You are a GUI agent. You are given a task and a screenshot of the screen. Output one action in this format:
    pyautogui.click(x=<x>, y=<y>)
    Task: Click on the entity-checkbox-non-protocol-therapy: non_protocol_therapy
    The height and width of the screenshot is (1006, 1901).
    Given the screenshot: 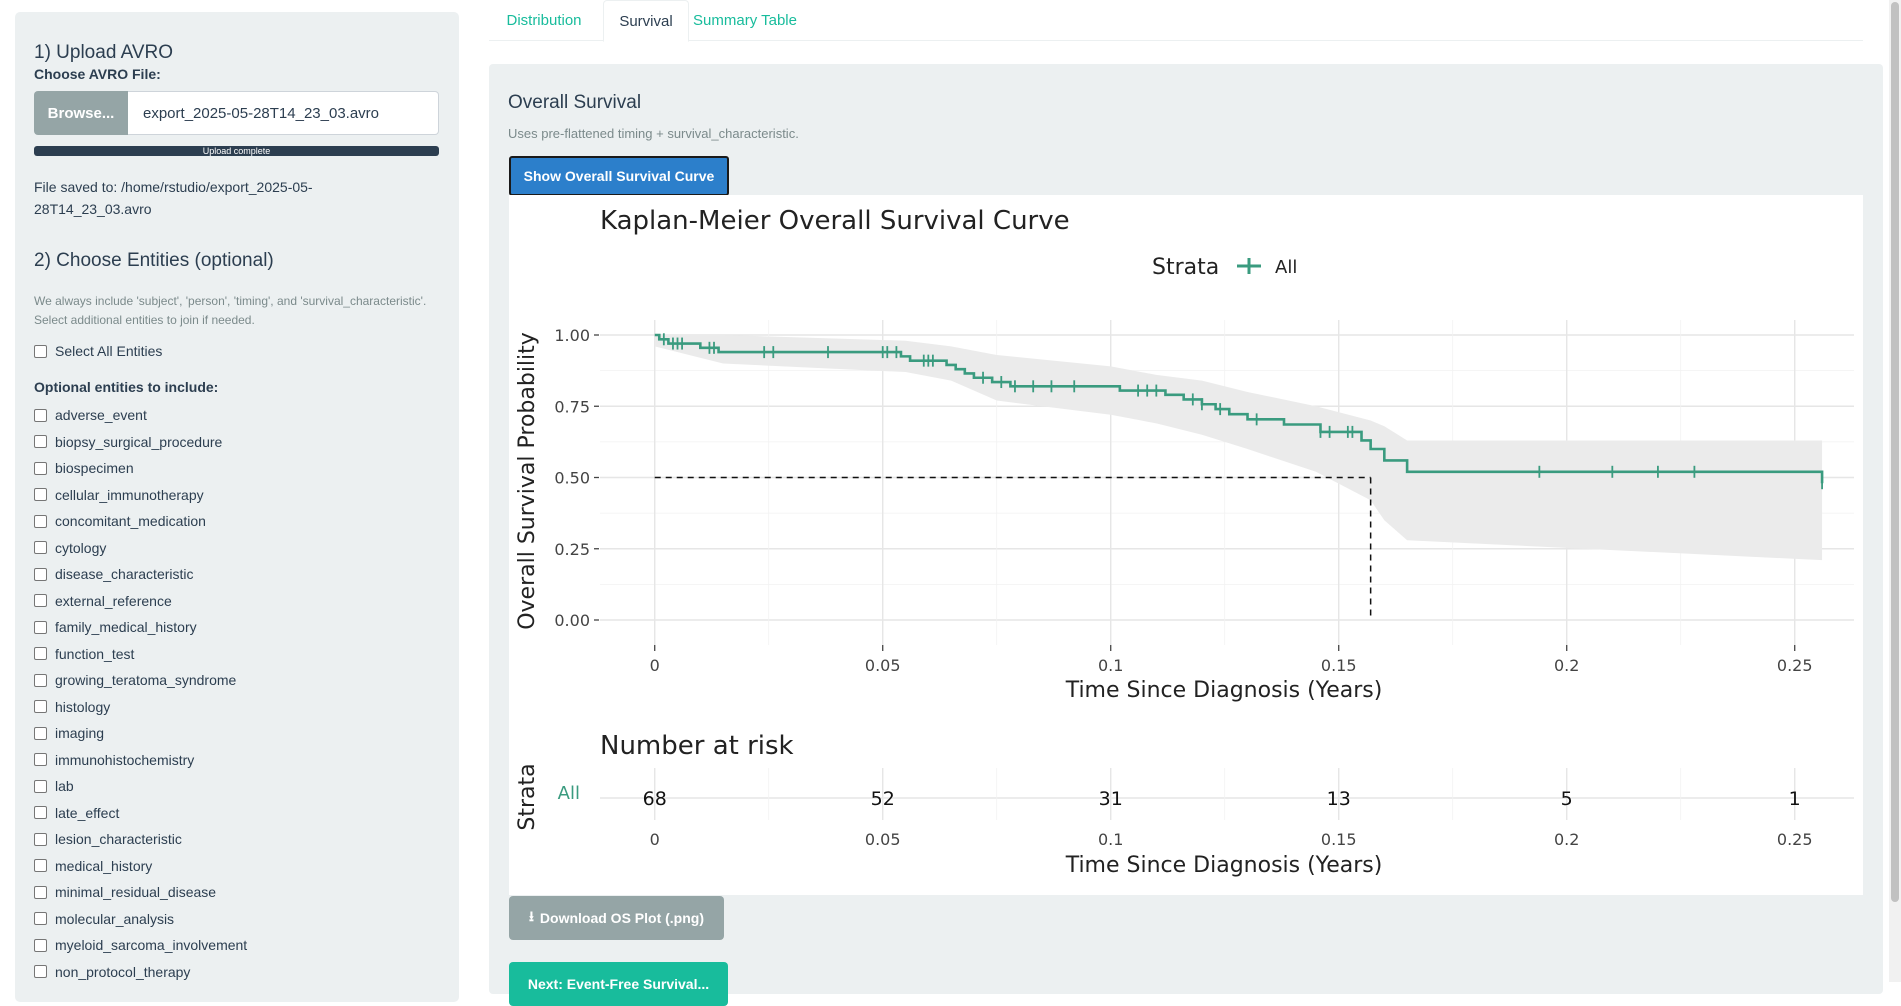 What is the action you would take?
    pyautogui.click(x=112, y=972)
    